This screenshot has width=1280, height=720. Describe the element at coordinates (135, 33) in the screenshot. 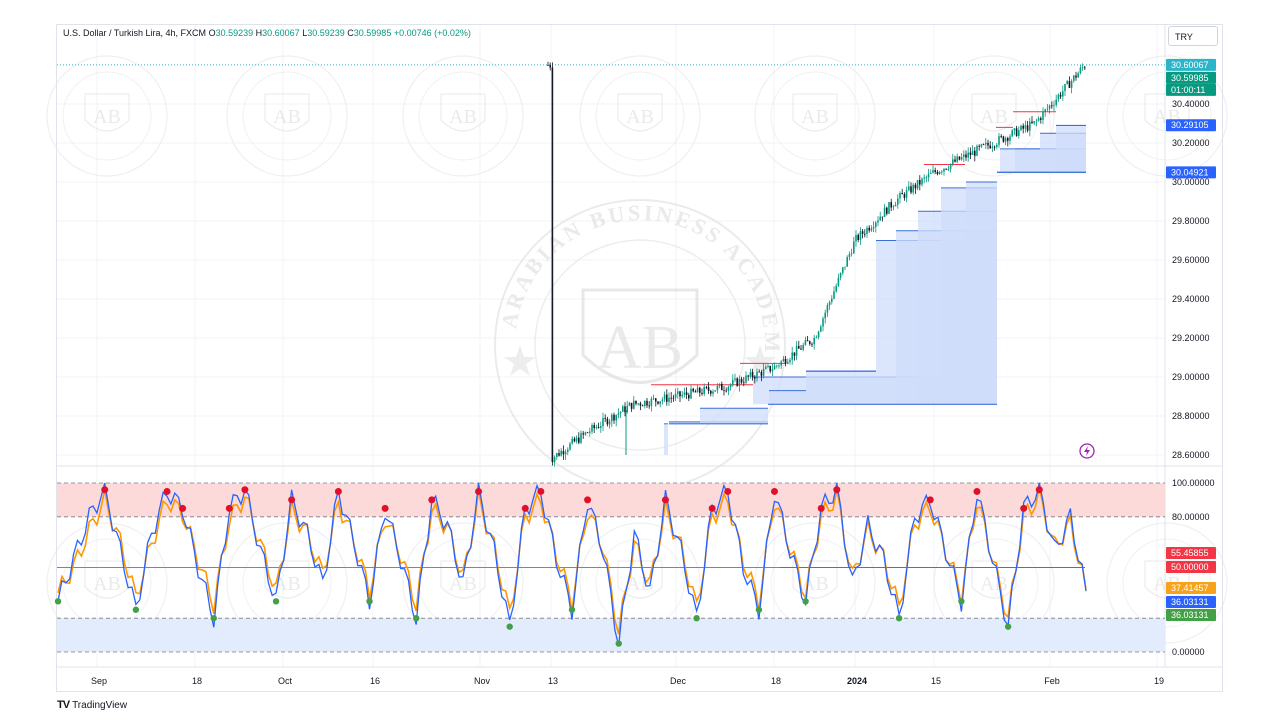

I see `symbol-label: U.S. Dollar / Turkish Lira, 4h, FXCM` at that location.